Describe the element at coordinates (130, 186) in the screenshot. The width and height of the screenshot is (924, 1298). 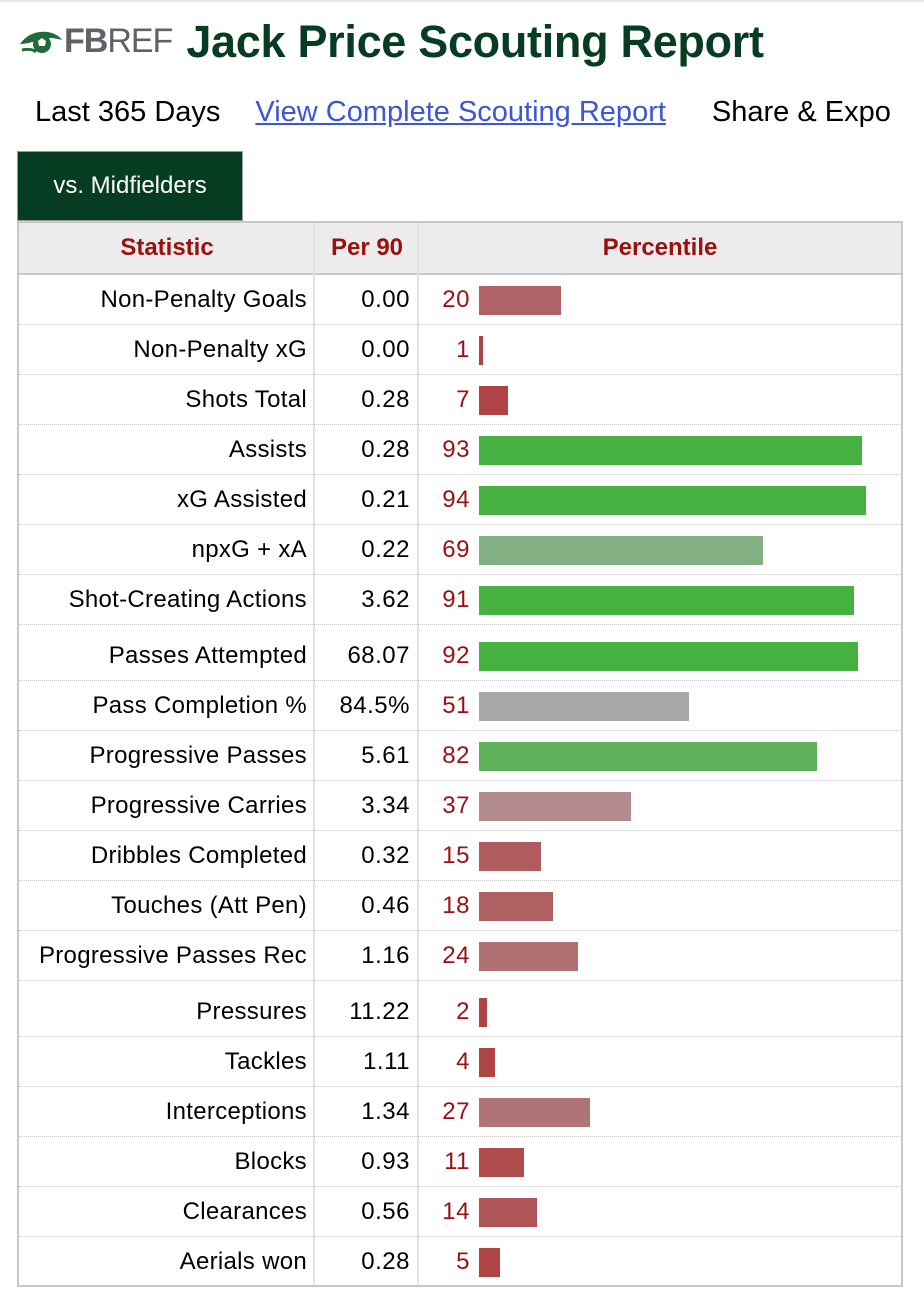
I see `tab-vs-midfielders: vs. Midfielders` at that location.